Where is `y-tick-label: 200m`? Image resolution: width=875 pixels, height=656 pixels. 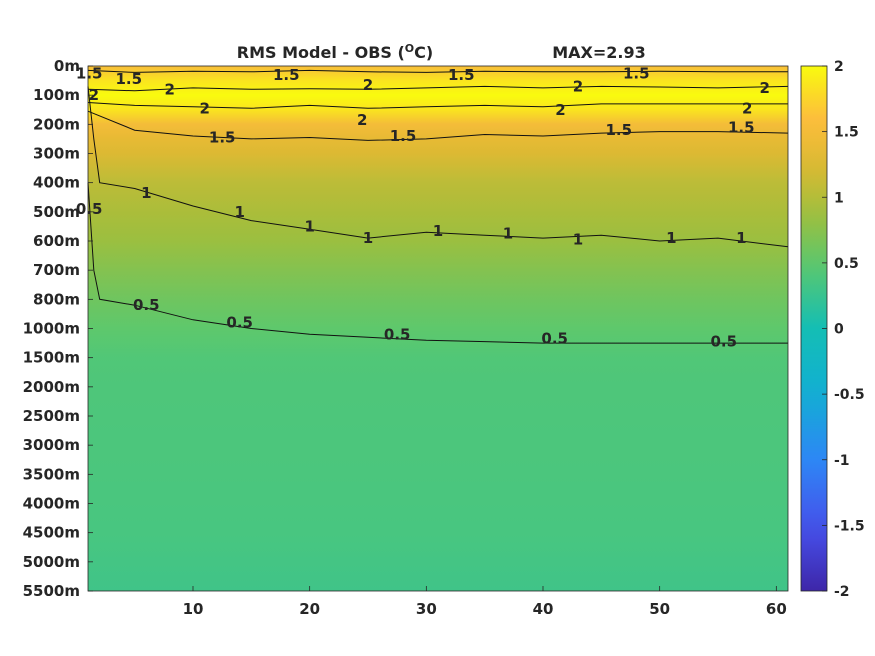 y-tick-label: 200m is located at coordinates (56, 124).